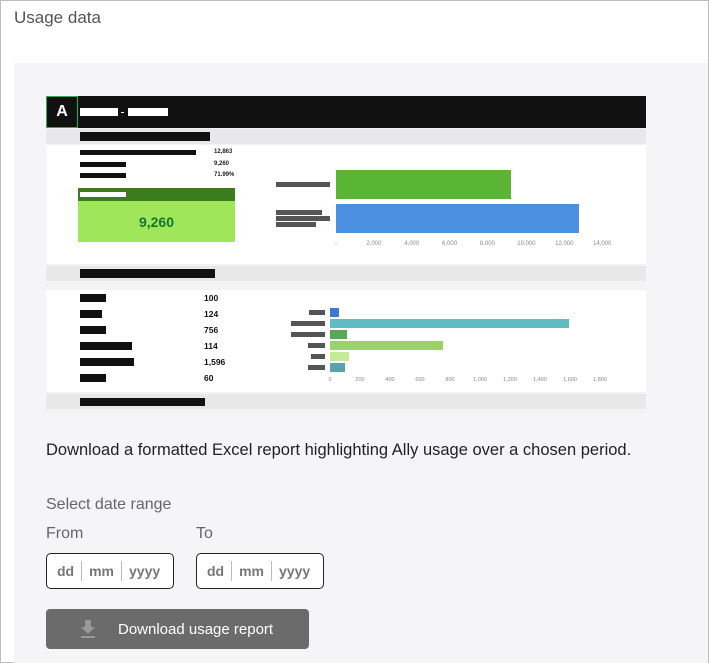 Image resolution: width=709 pixels, height=663 pixels. Describe the element at coordinates (330, 380) in the screenshot. I see `axis-tick-label: 0` at that location.